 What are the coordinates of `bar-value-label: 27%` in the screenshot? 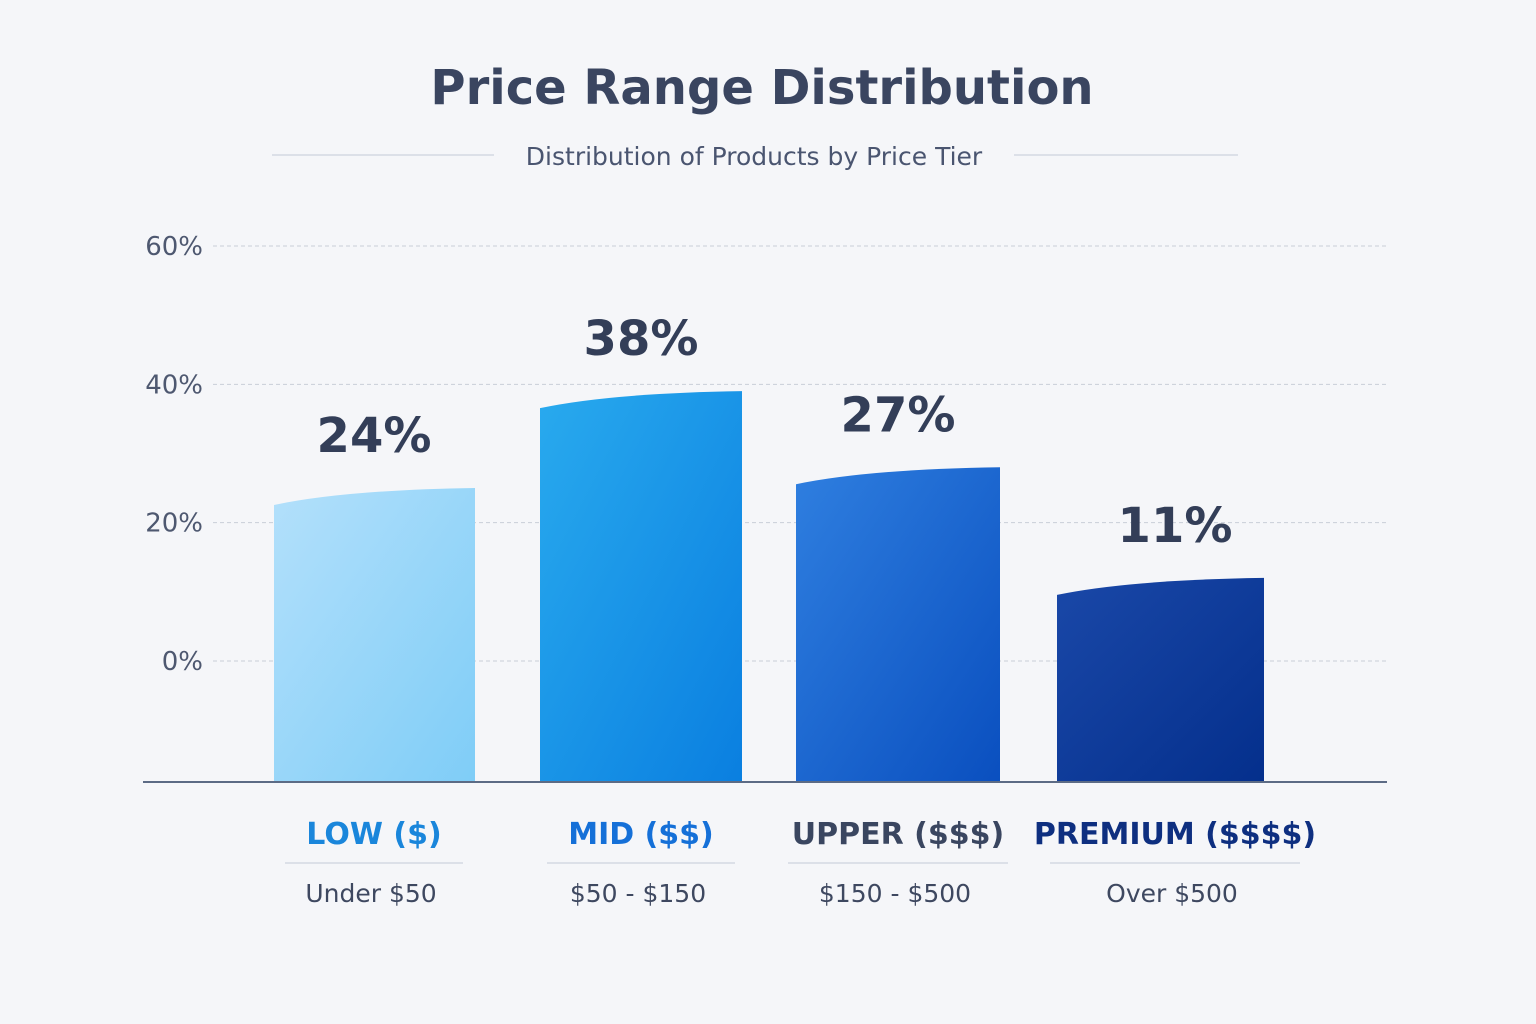 It's located at (898, 415).